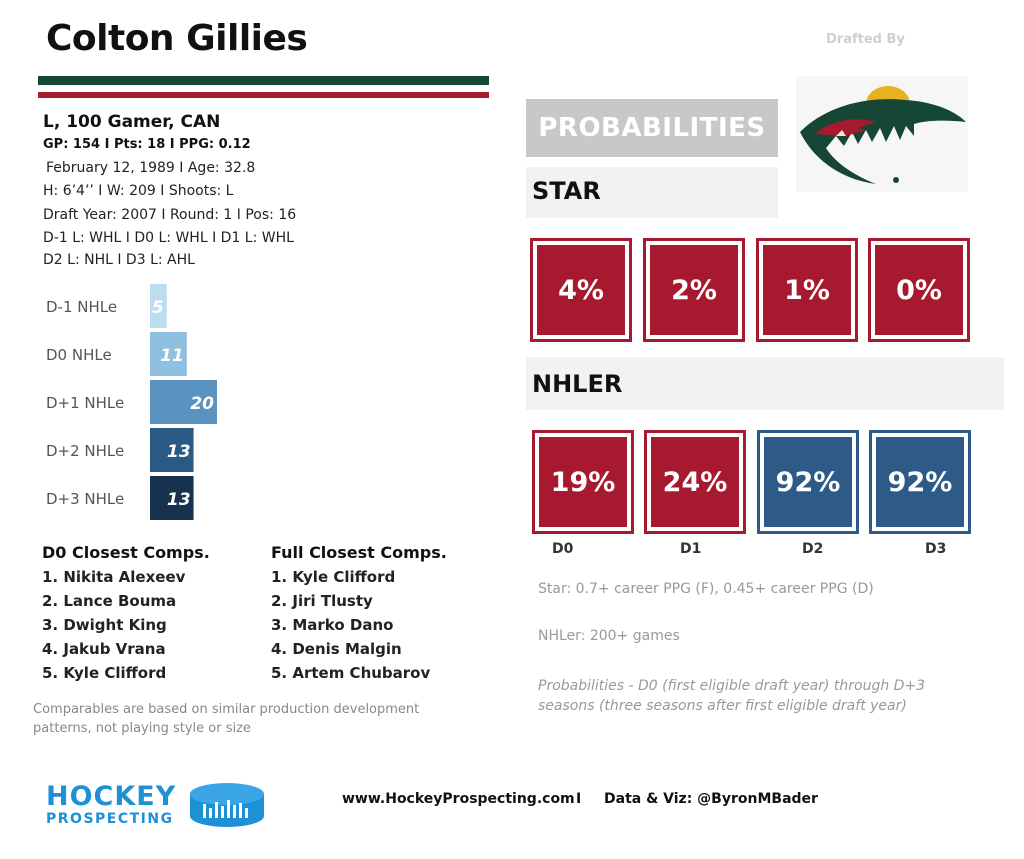 The image size is (1024, 859). Describe the element at coordinates (322, 601) in the screenshot. I see `list-item: 2. Jiri Tlusty` at that location.